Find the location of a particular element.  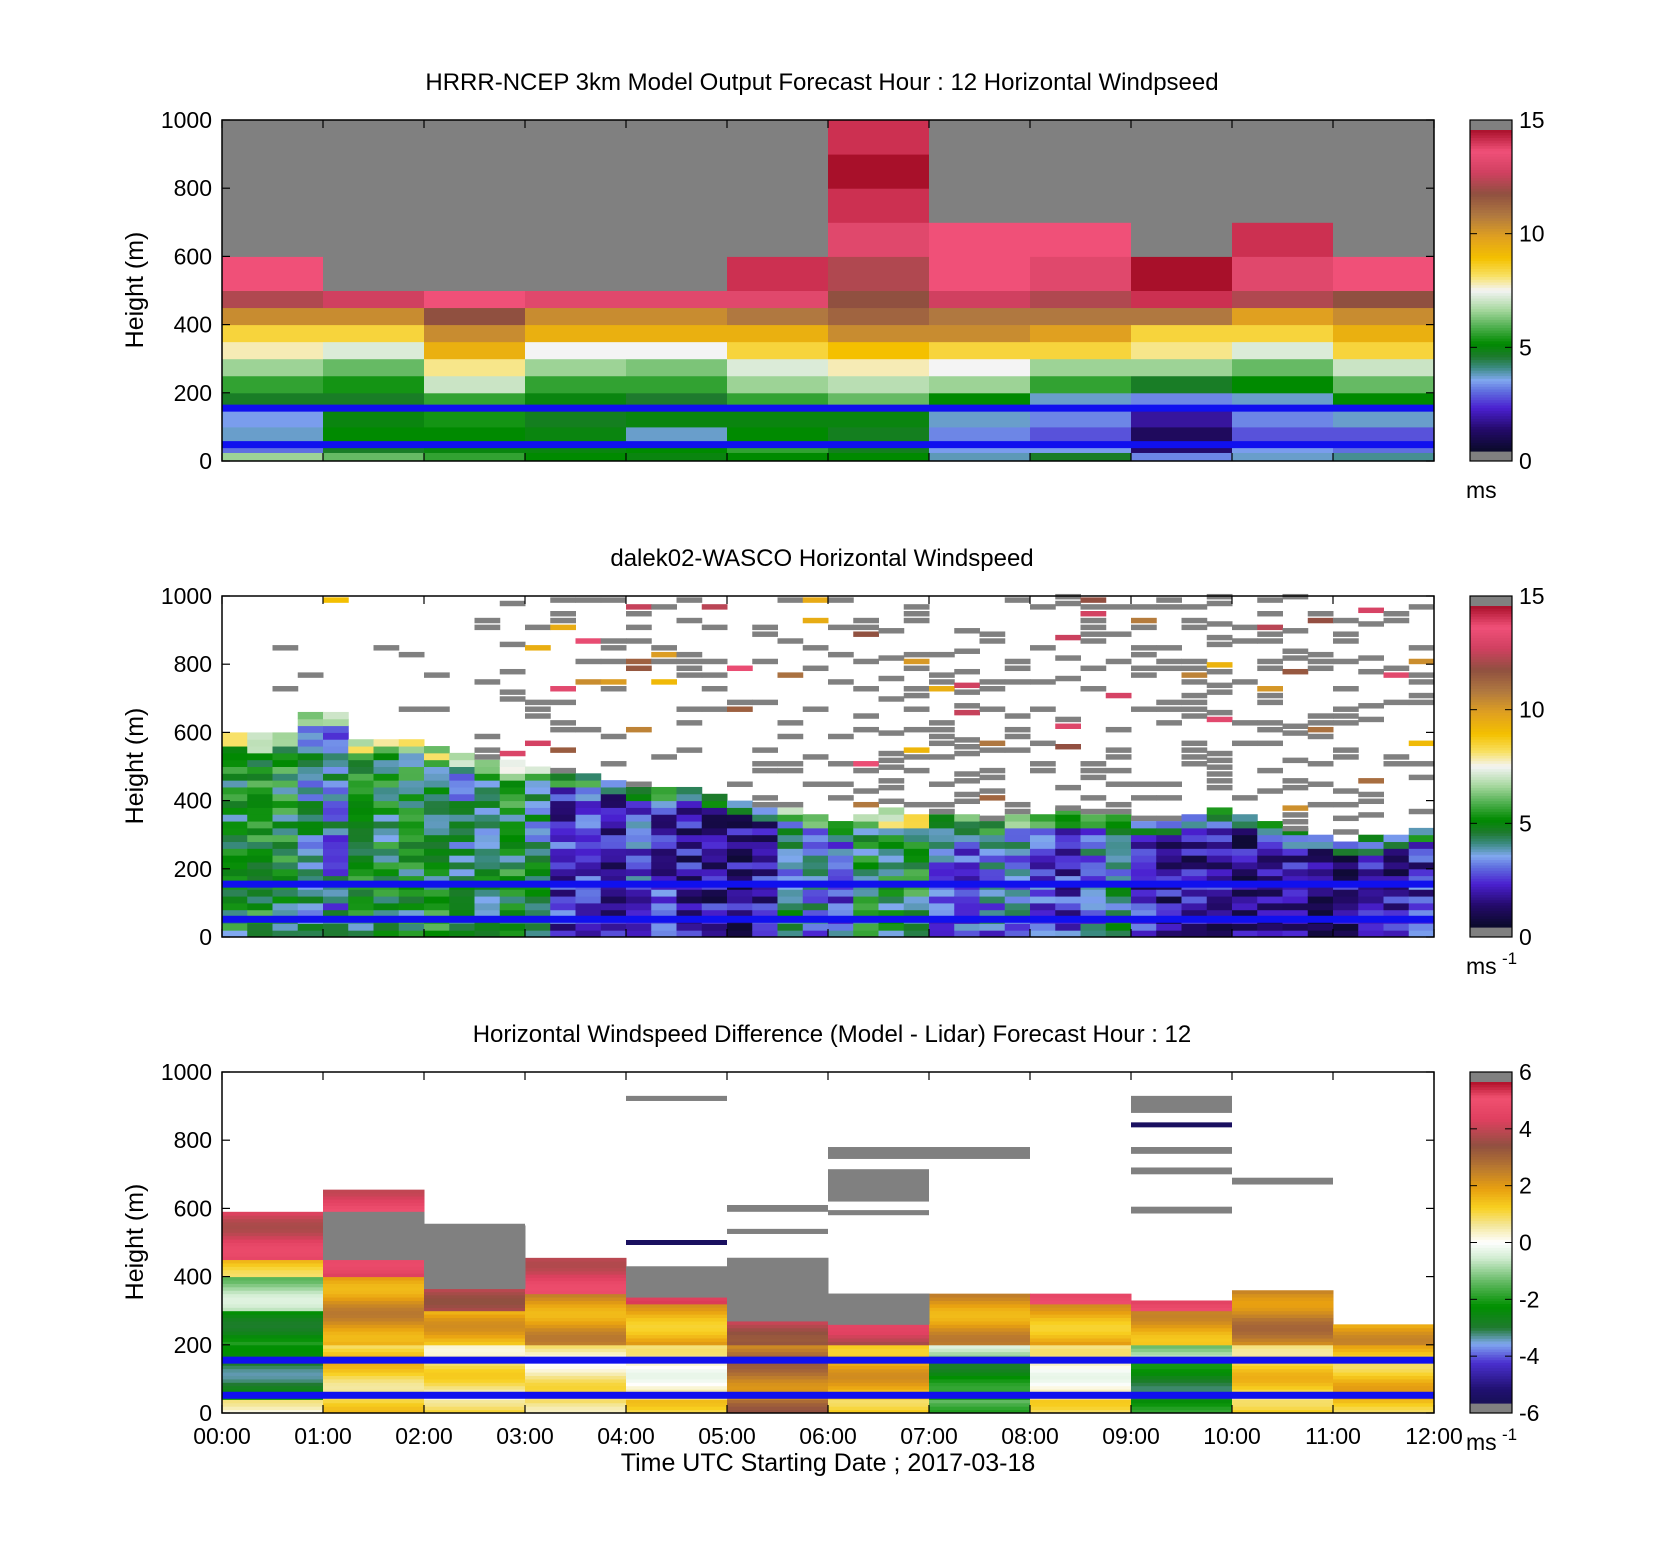

colorbar-under is located at coordinates (1491, 456).